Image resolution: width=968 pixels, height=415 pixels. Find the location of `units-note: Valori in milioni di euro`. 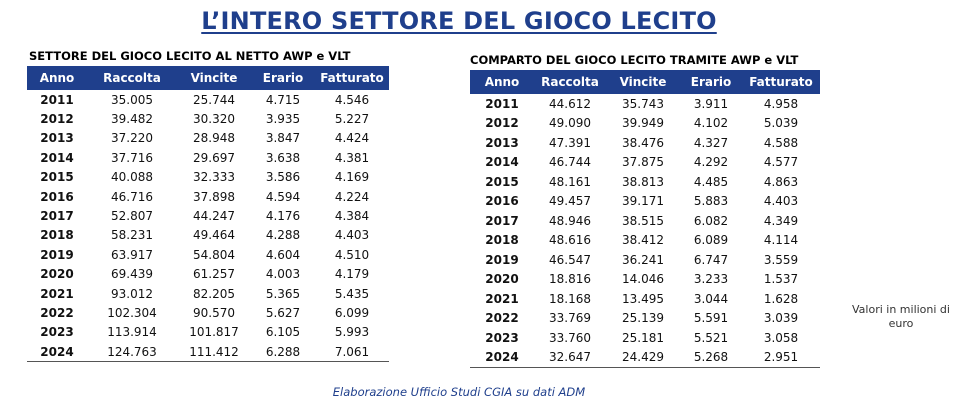

units-note: Valori in milioni di euro is located at coordinates (901, 316).